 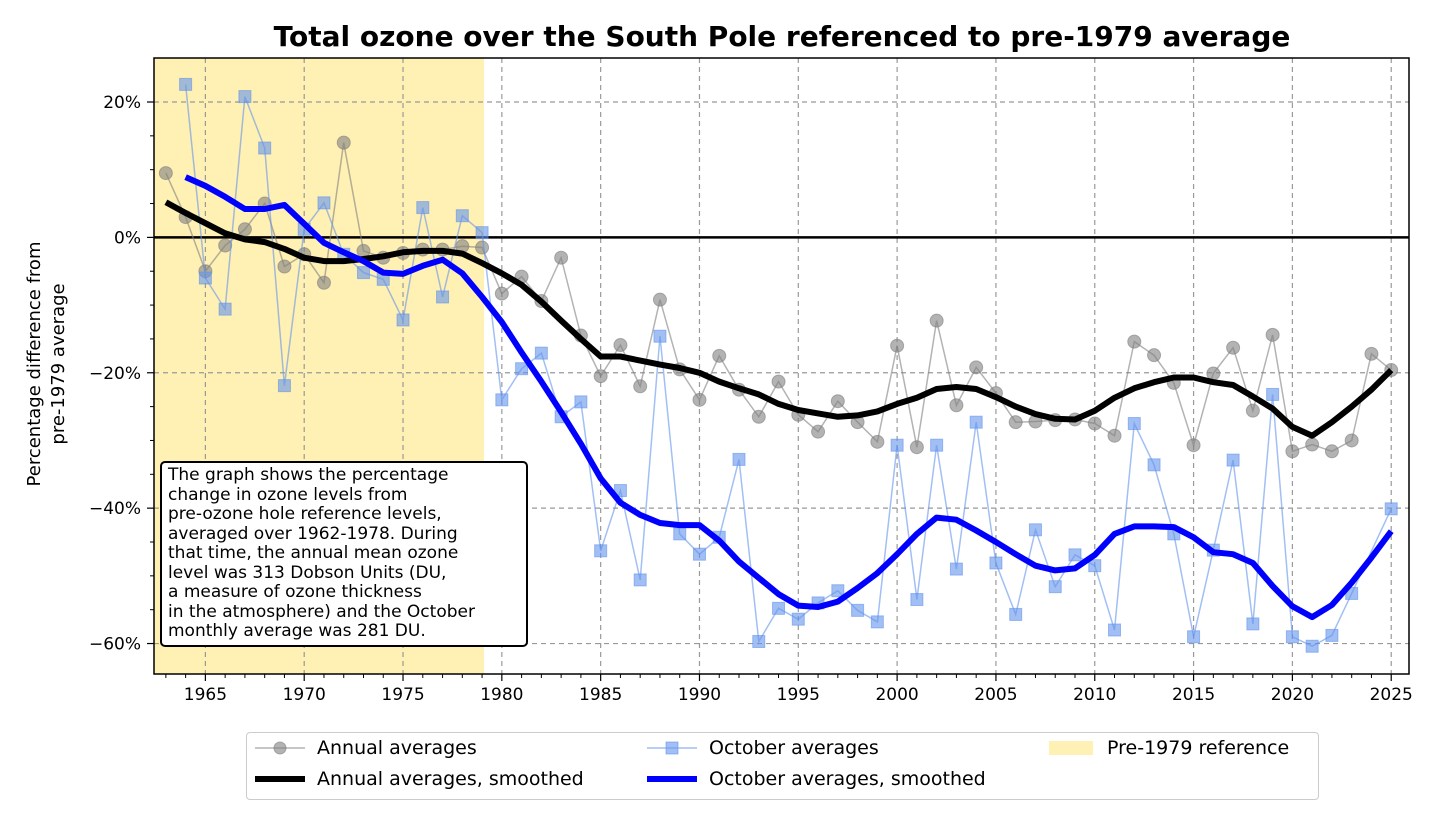 I want to click on legend-october-smoothed: October averages, smoothed, so click(x=816, y=779).